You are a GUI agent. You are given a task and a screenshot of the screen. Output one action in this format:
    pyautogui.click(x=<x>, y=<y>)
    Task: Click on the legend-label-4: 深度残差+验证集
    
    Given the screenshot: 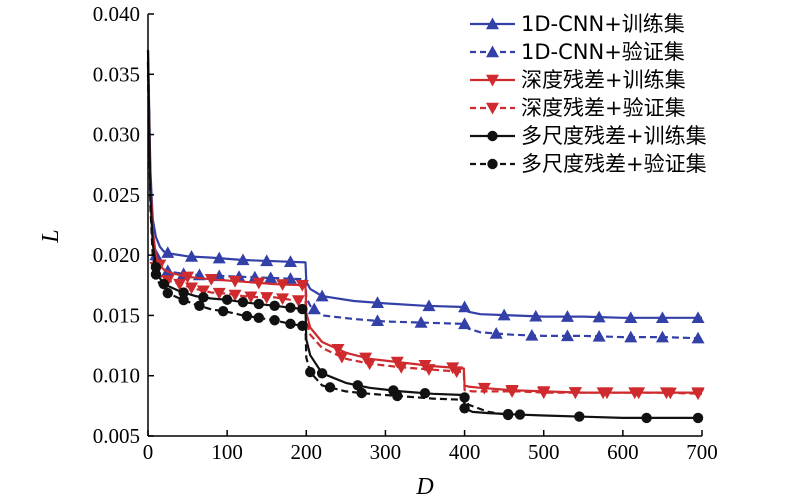 What is the action you would take?
    pyautogui.click(x=603, y=108)
    